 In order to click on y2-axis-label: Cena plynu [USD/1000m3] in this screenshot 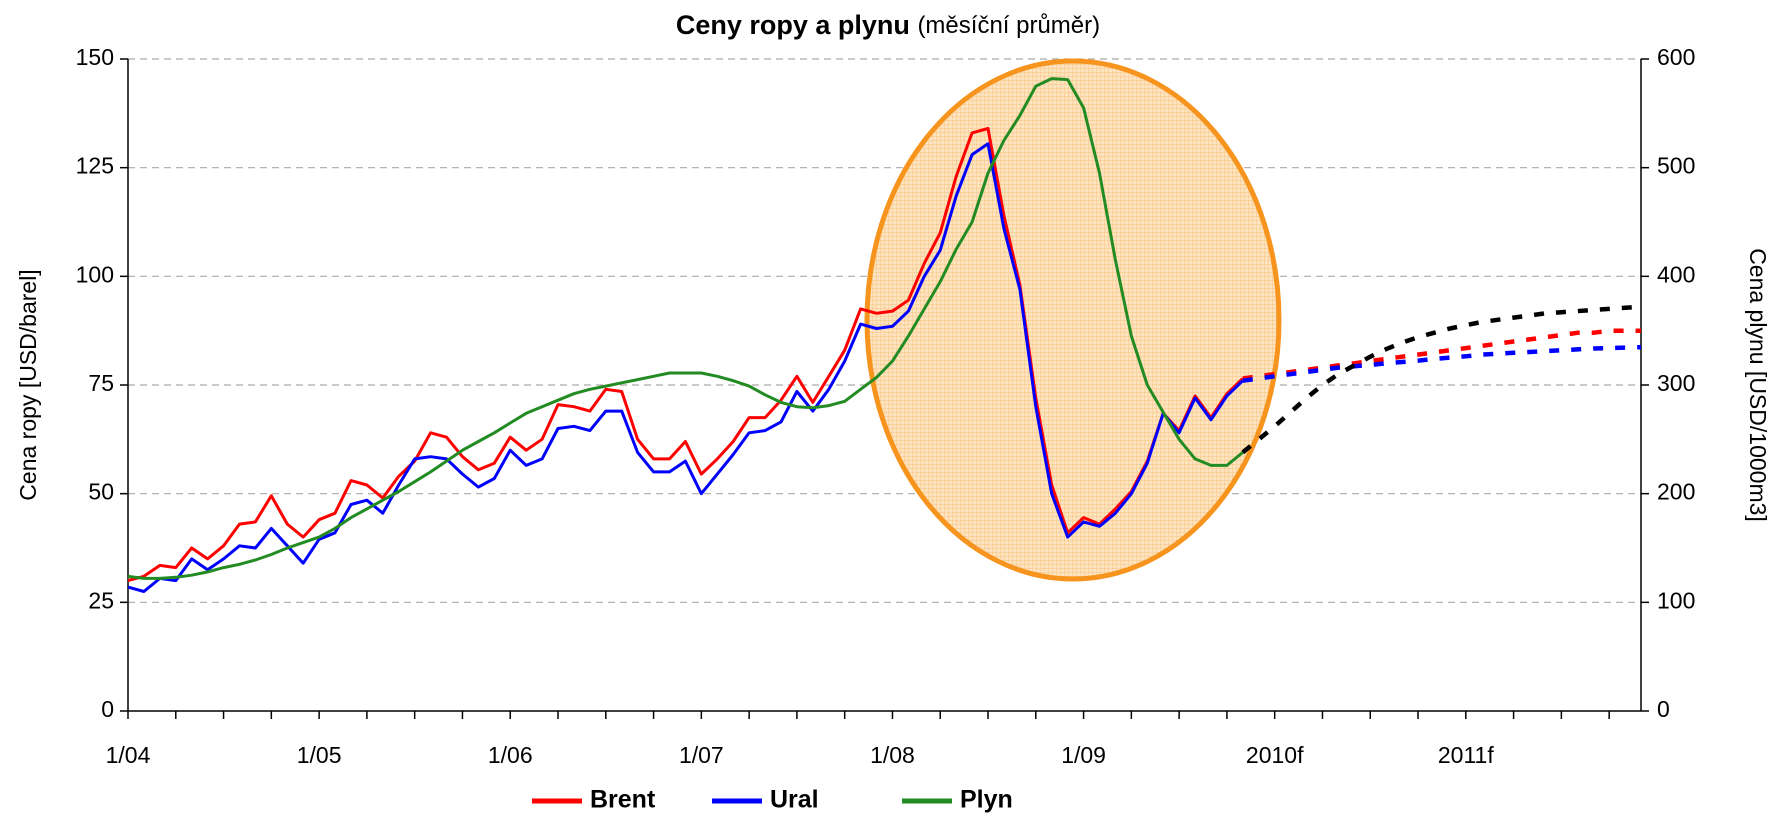, I will do `click(1758, 385)`.